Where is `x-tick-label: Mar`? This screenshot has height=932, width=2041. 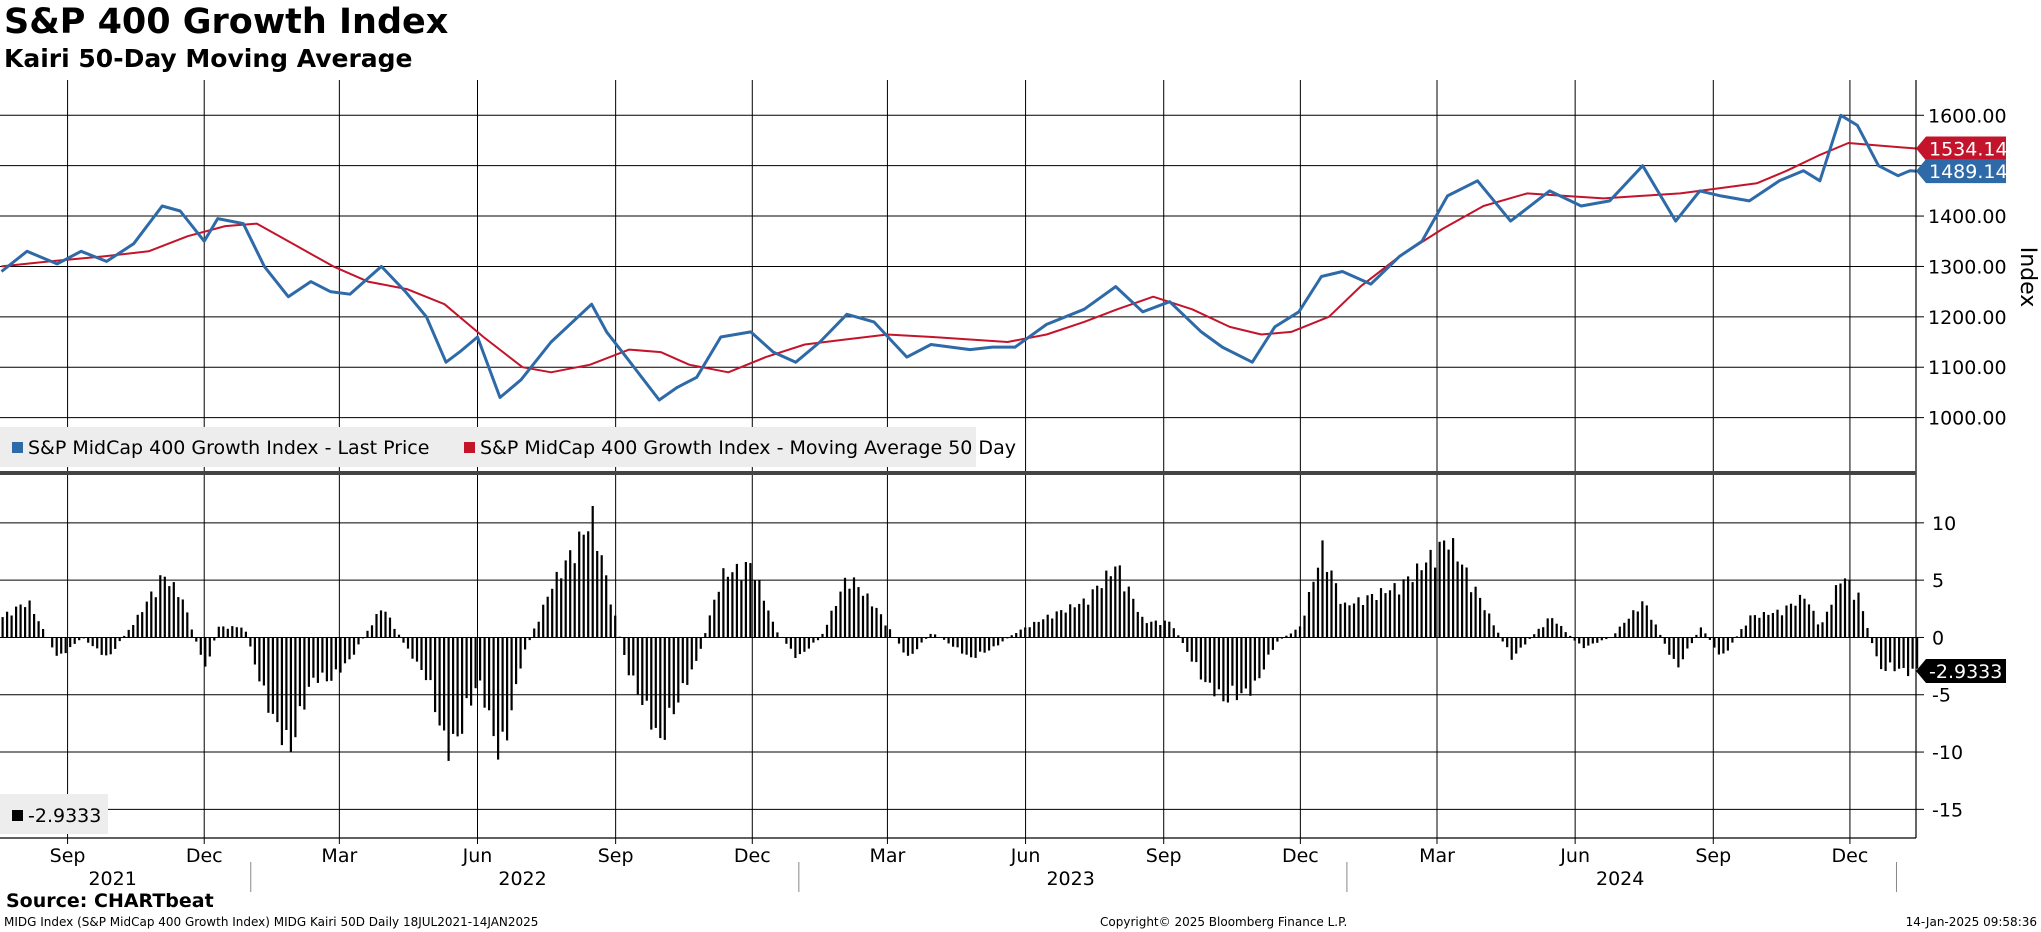 x-tick-label: Mar is located at coordinates (887, 856).